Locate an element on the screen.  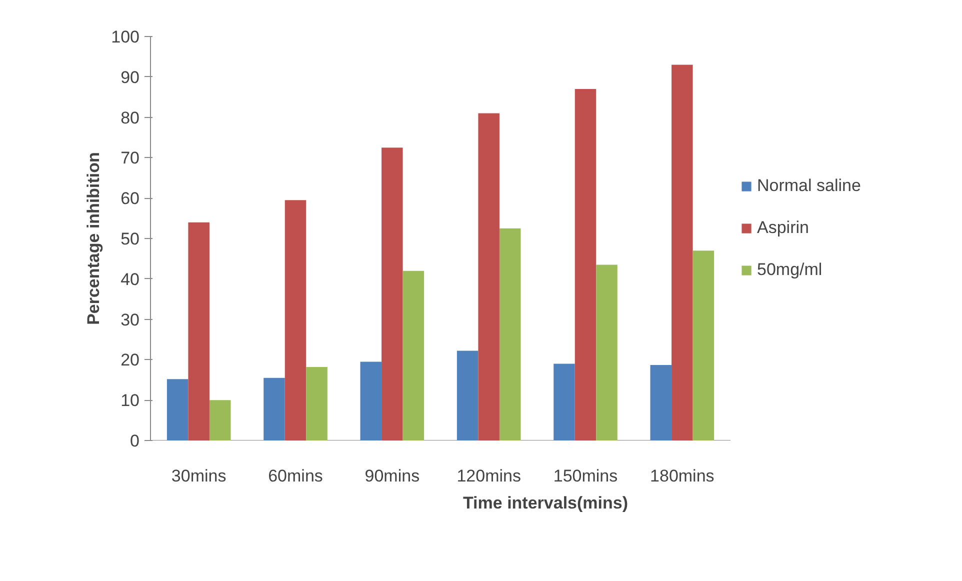
y-tick-label: 30 is located at coordinates (130, 320).